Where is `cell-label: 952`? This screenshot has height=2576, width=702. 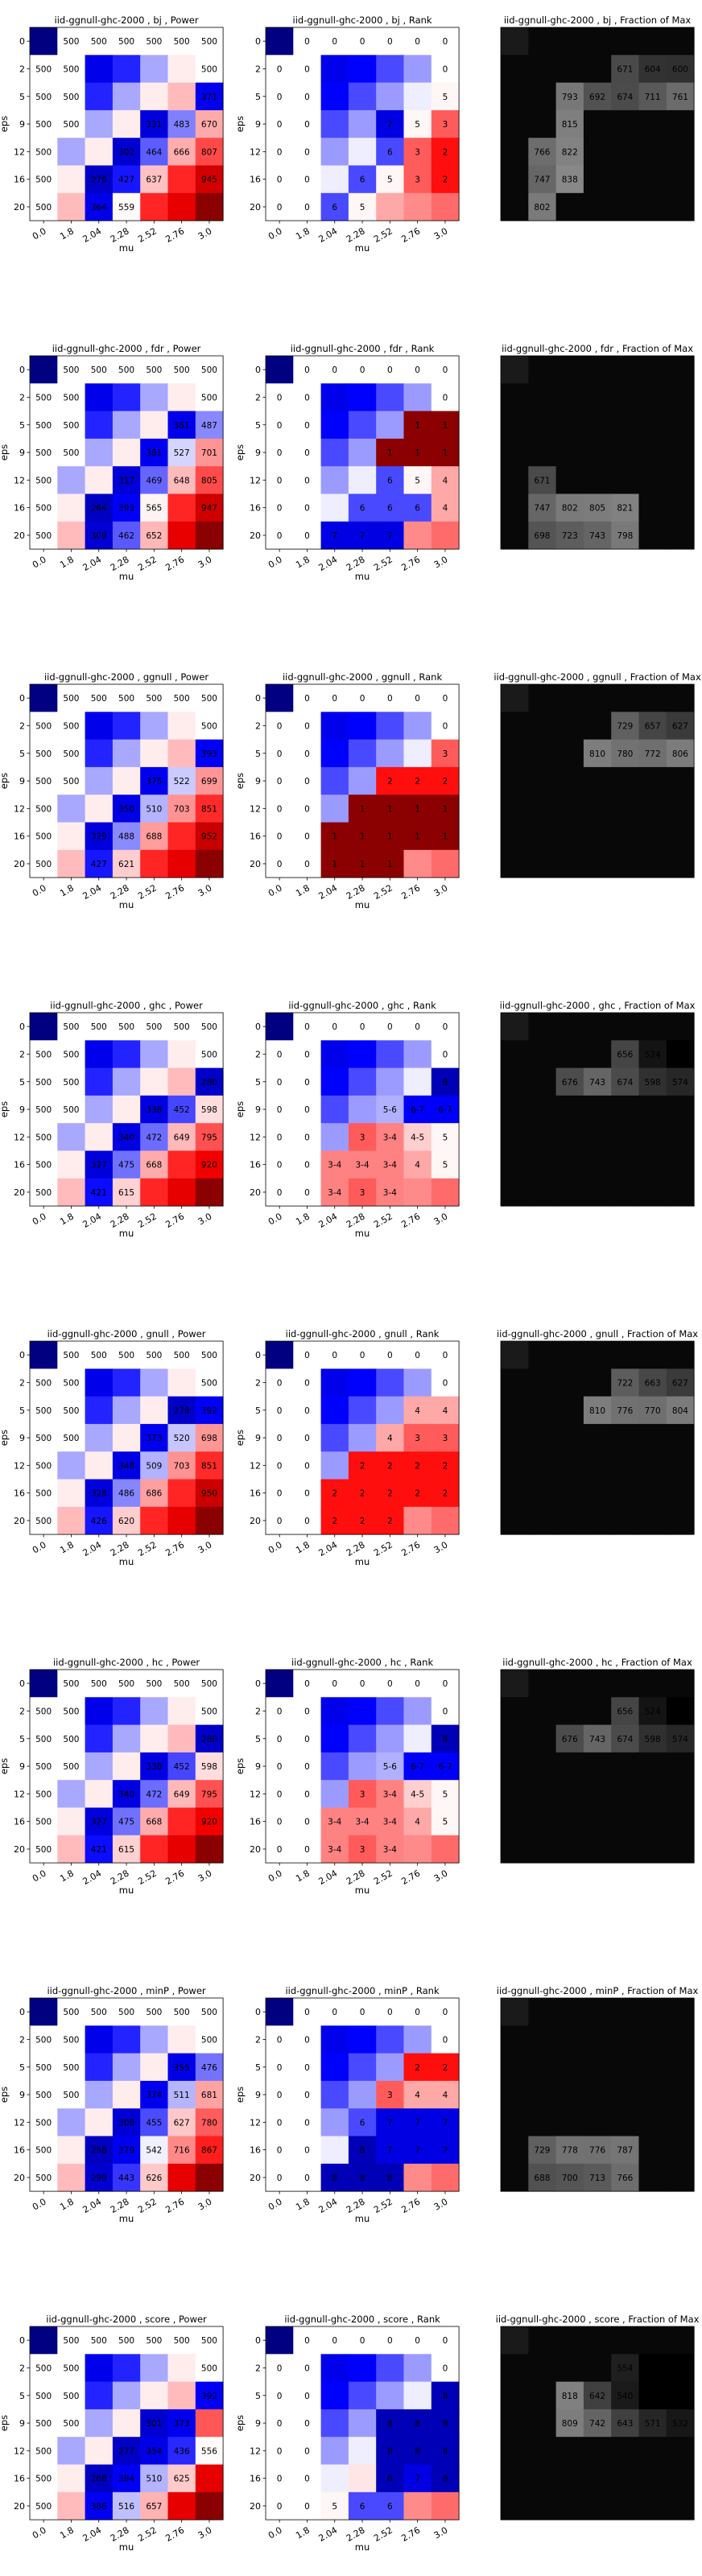 cell-label: 952 is located at coordinates (209, 837).